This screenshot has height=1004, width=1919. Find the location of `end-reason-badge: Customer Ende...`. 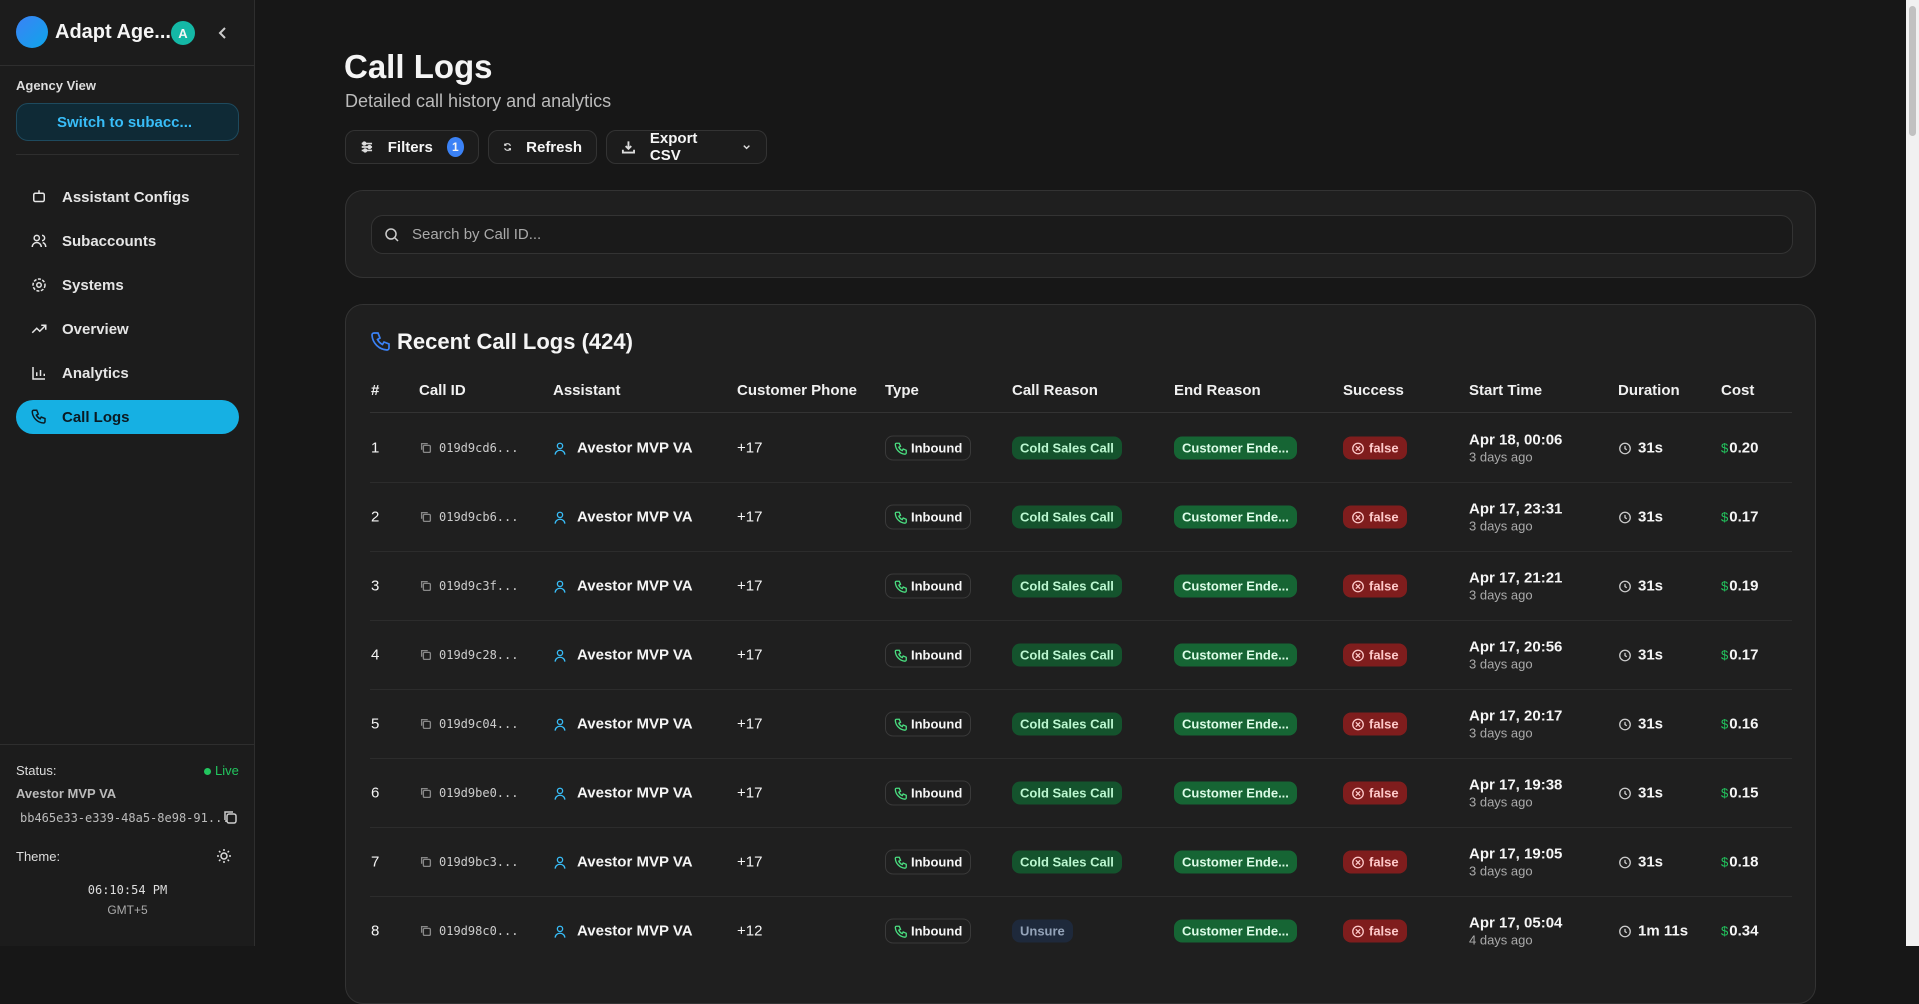

end-reason-badge: Customer Ende... is located at coordinates (1235, 448).